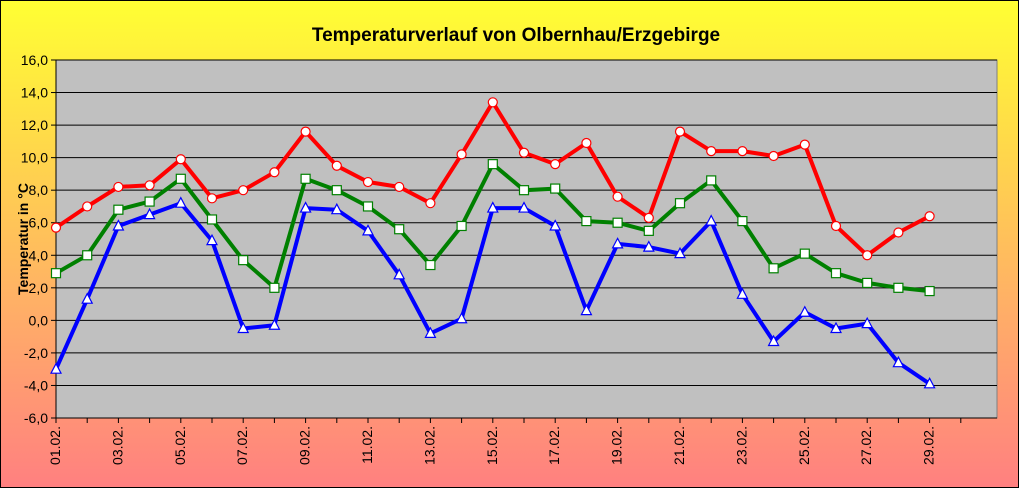 The height and width of the screenshot is (488, 1019). I want to click on x-tick-label: 09.02., so click(305, 445).